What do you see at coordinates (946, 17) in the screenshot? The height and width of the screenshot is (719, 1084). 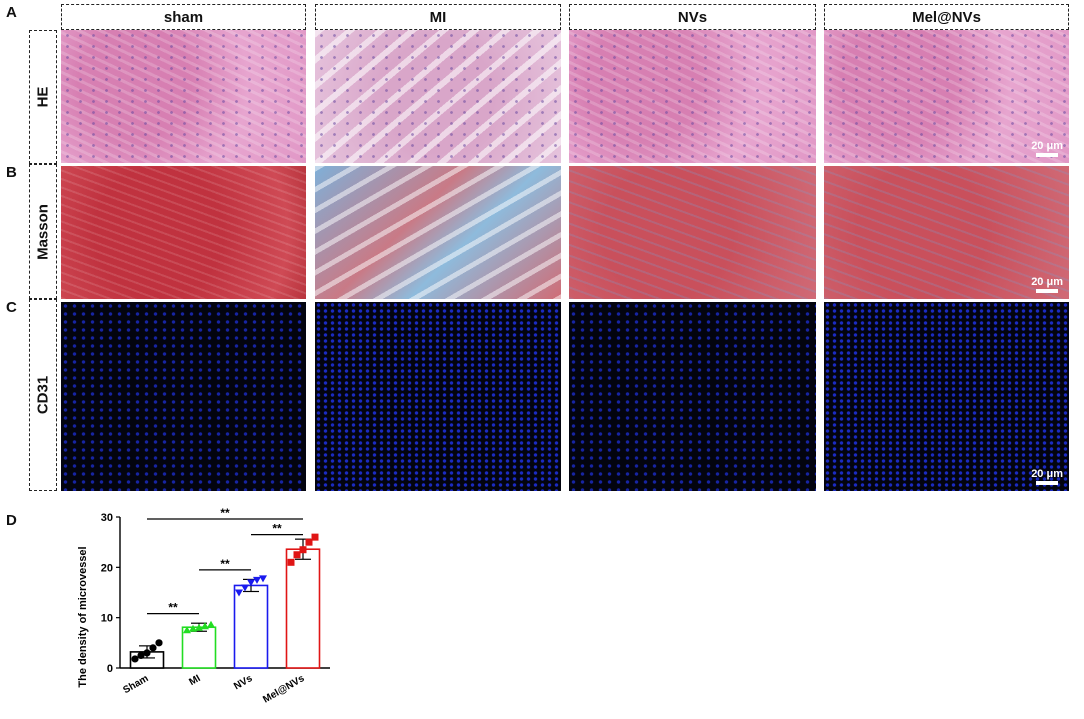 I see `column-header-mel-nvs: Mel@NVs` at bounding box center [946, 17].